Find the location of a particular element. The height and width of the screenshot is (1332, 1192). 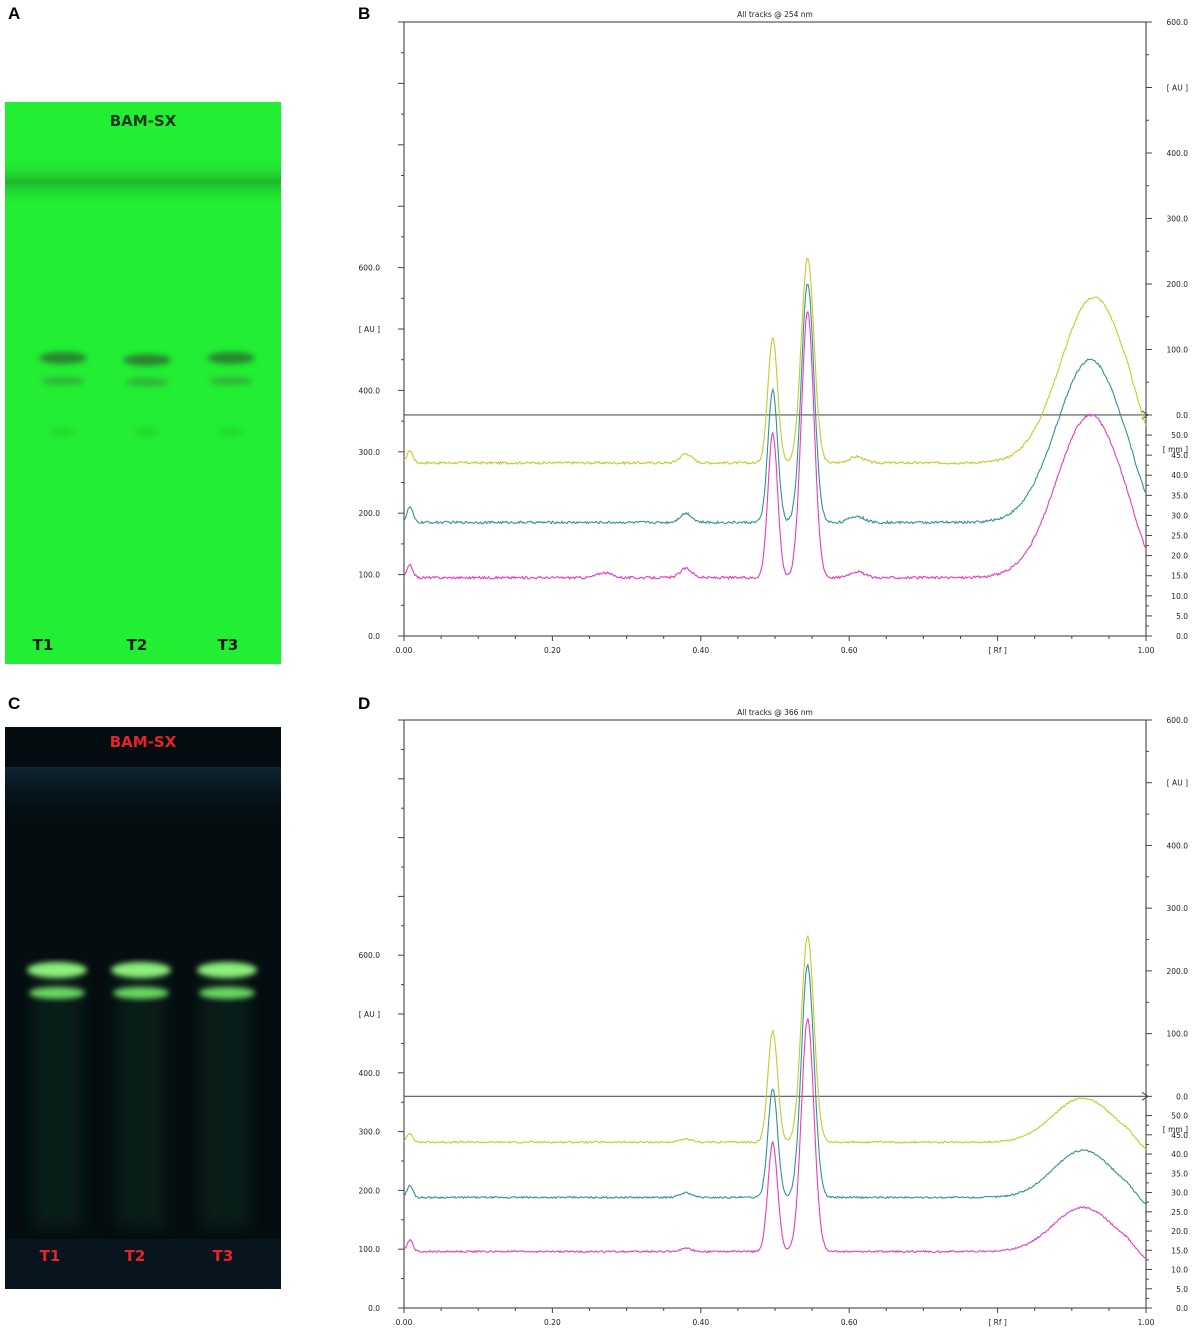

chart-title: All tracks @ 254 nm is located at coordinates (775, 14).